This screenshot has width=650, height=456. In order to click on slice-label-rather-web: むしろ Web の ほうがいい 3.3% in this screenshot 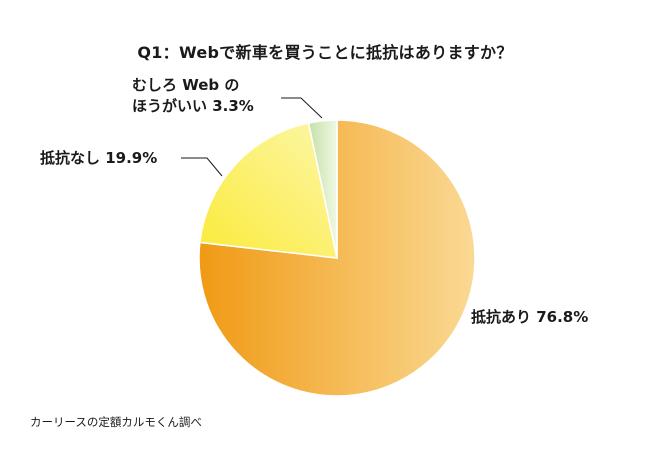, I will do `click(193, 96)`.